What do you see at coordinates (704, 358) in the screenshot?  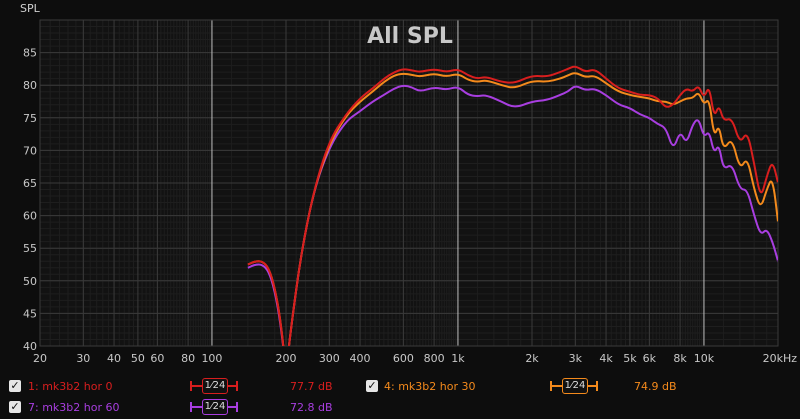 I see `x-tick-label: 10k` at bounding box center [704, 358].